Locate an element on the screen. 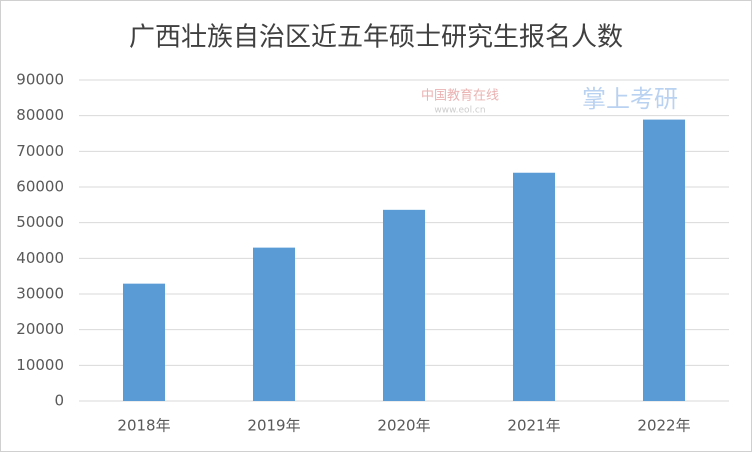 The height and width of the screenshot is (452, 752). x-tick-label: 2018年 is located at coordinates (143, 426).